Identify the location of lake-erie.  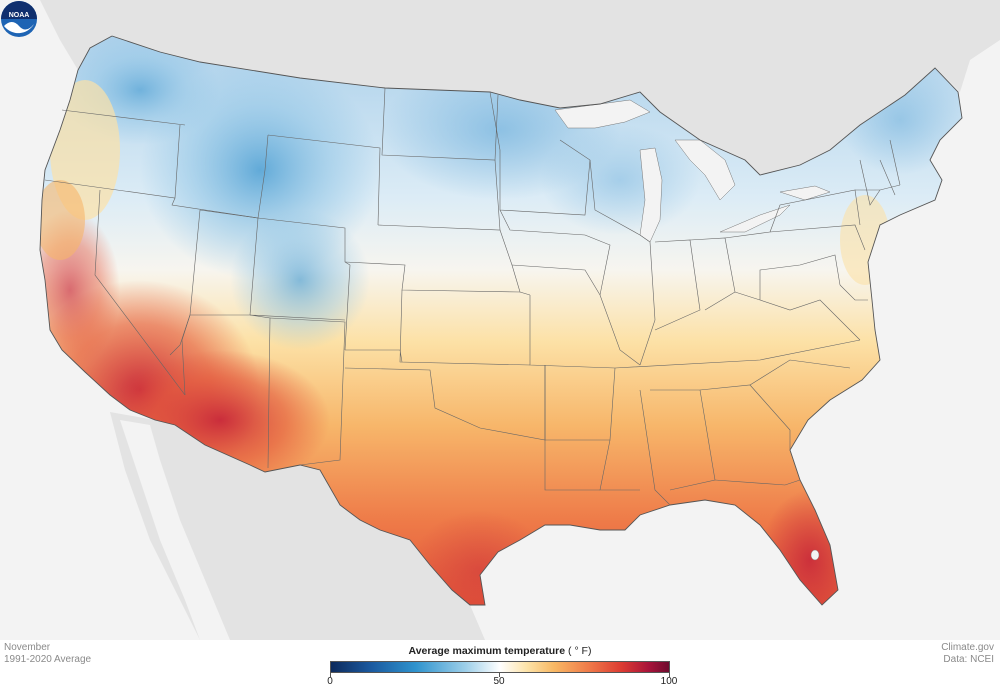
(755, 218).